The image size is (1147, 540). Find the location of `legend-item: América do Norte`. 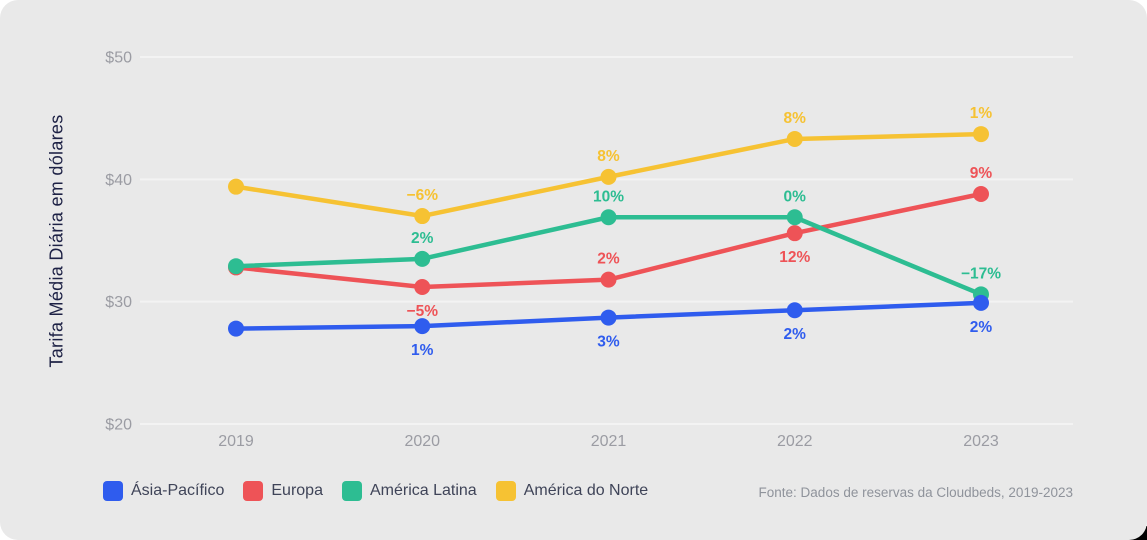

legend-item: América do Norte is located at coordinates (572, 491).